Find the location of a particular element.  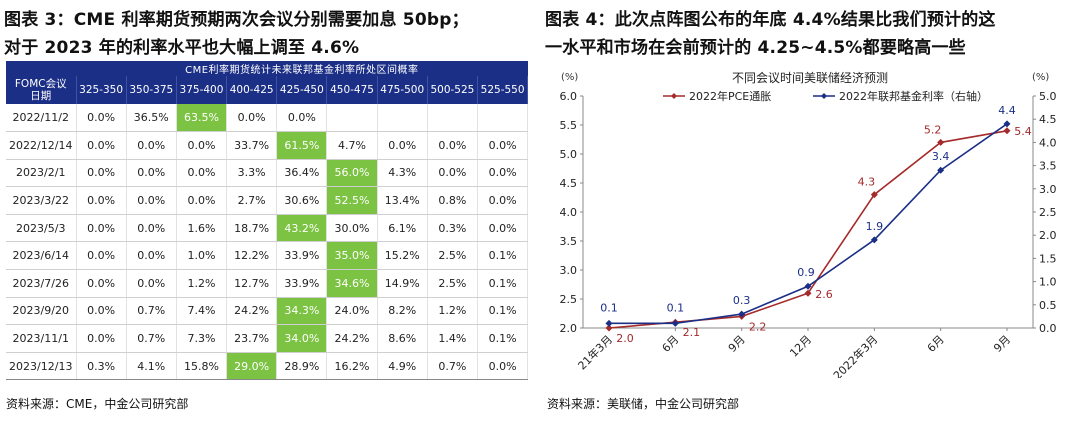

legend-marker is located at coordinates (824, 96).